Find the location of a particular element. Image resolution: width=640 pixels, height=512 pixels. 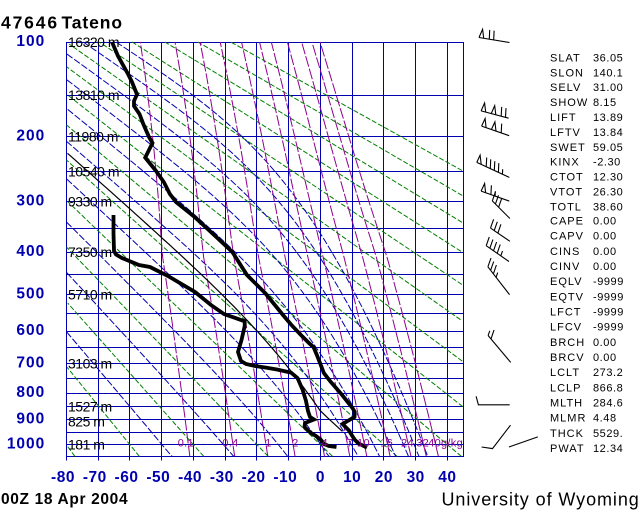

svg-text: 13.84 is located at coordinates (608, 133).